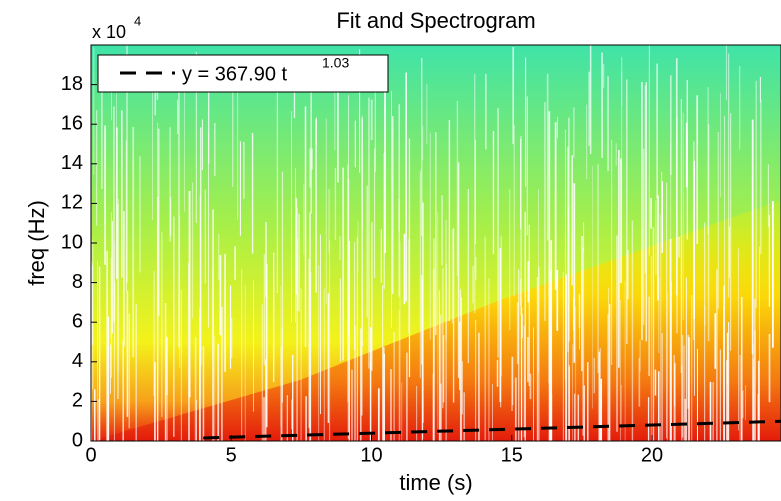 This screenshot has height=501, width=781. What do you see at coordinates (652, 455) in the screenshot?
I see `x-tick-label: 20` at bounding box center [652, 455].